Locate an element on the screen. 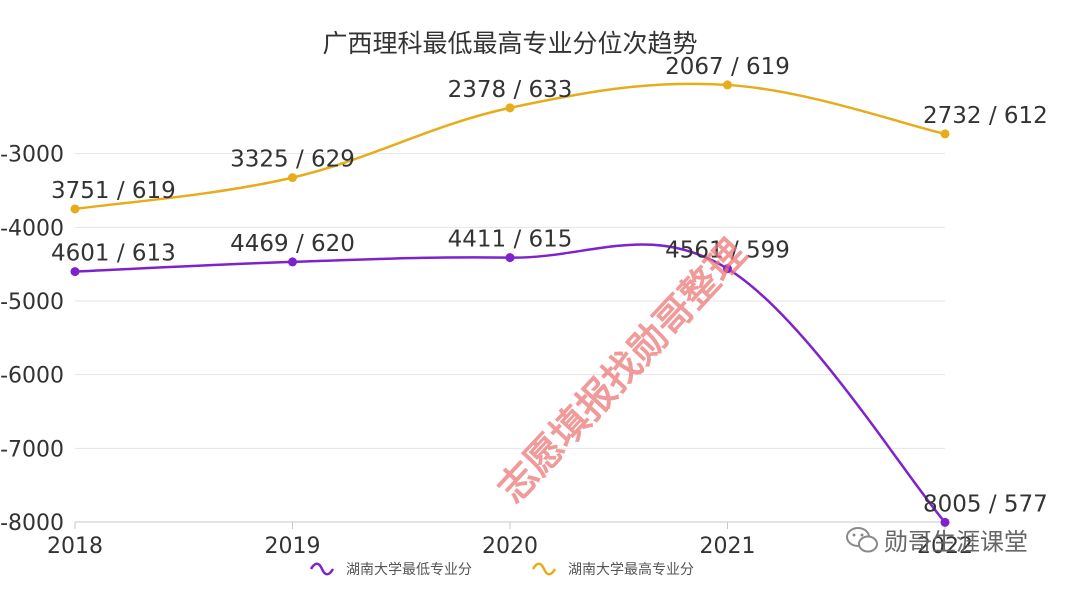 This screenshot has height=589, width=1080. badge-text: 勋哥生涯课堂 is located at coordinates (956, 542).